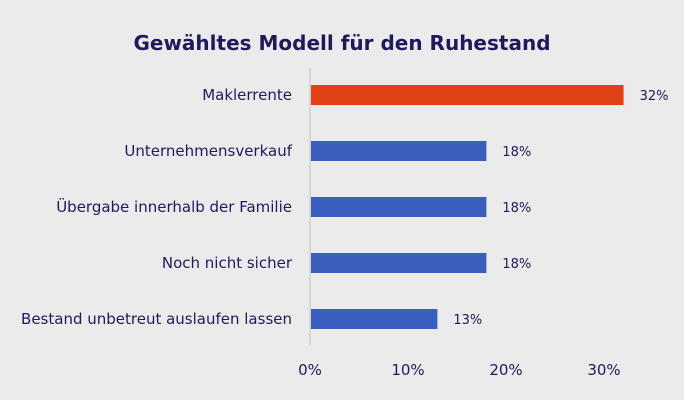 Image resolution: width=684 pixels, height=400 pixels. What do you see at coordinates (603, 370) in the screenshot?
I see `x-tick-label: 30%` at bounding box center [603, 370].